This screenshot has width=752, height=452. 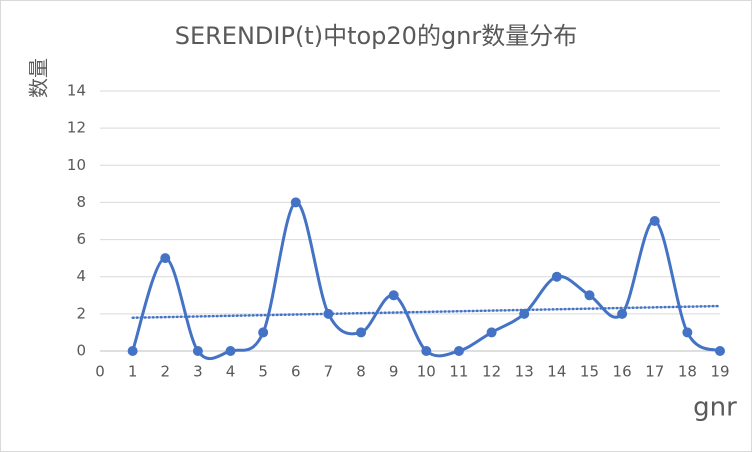 I want to click on x-tick-label: 5, so click(x=263, y=372).